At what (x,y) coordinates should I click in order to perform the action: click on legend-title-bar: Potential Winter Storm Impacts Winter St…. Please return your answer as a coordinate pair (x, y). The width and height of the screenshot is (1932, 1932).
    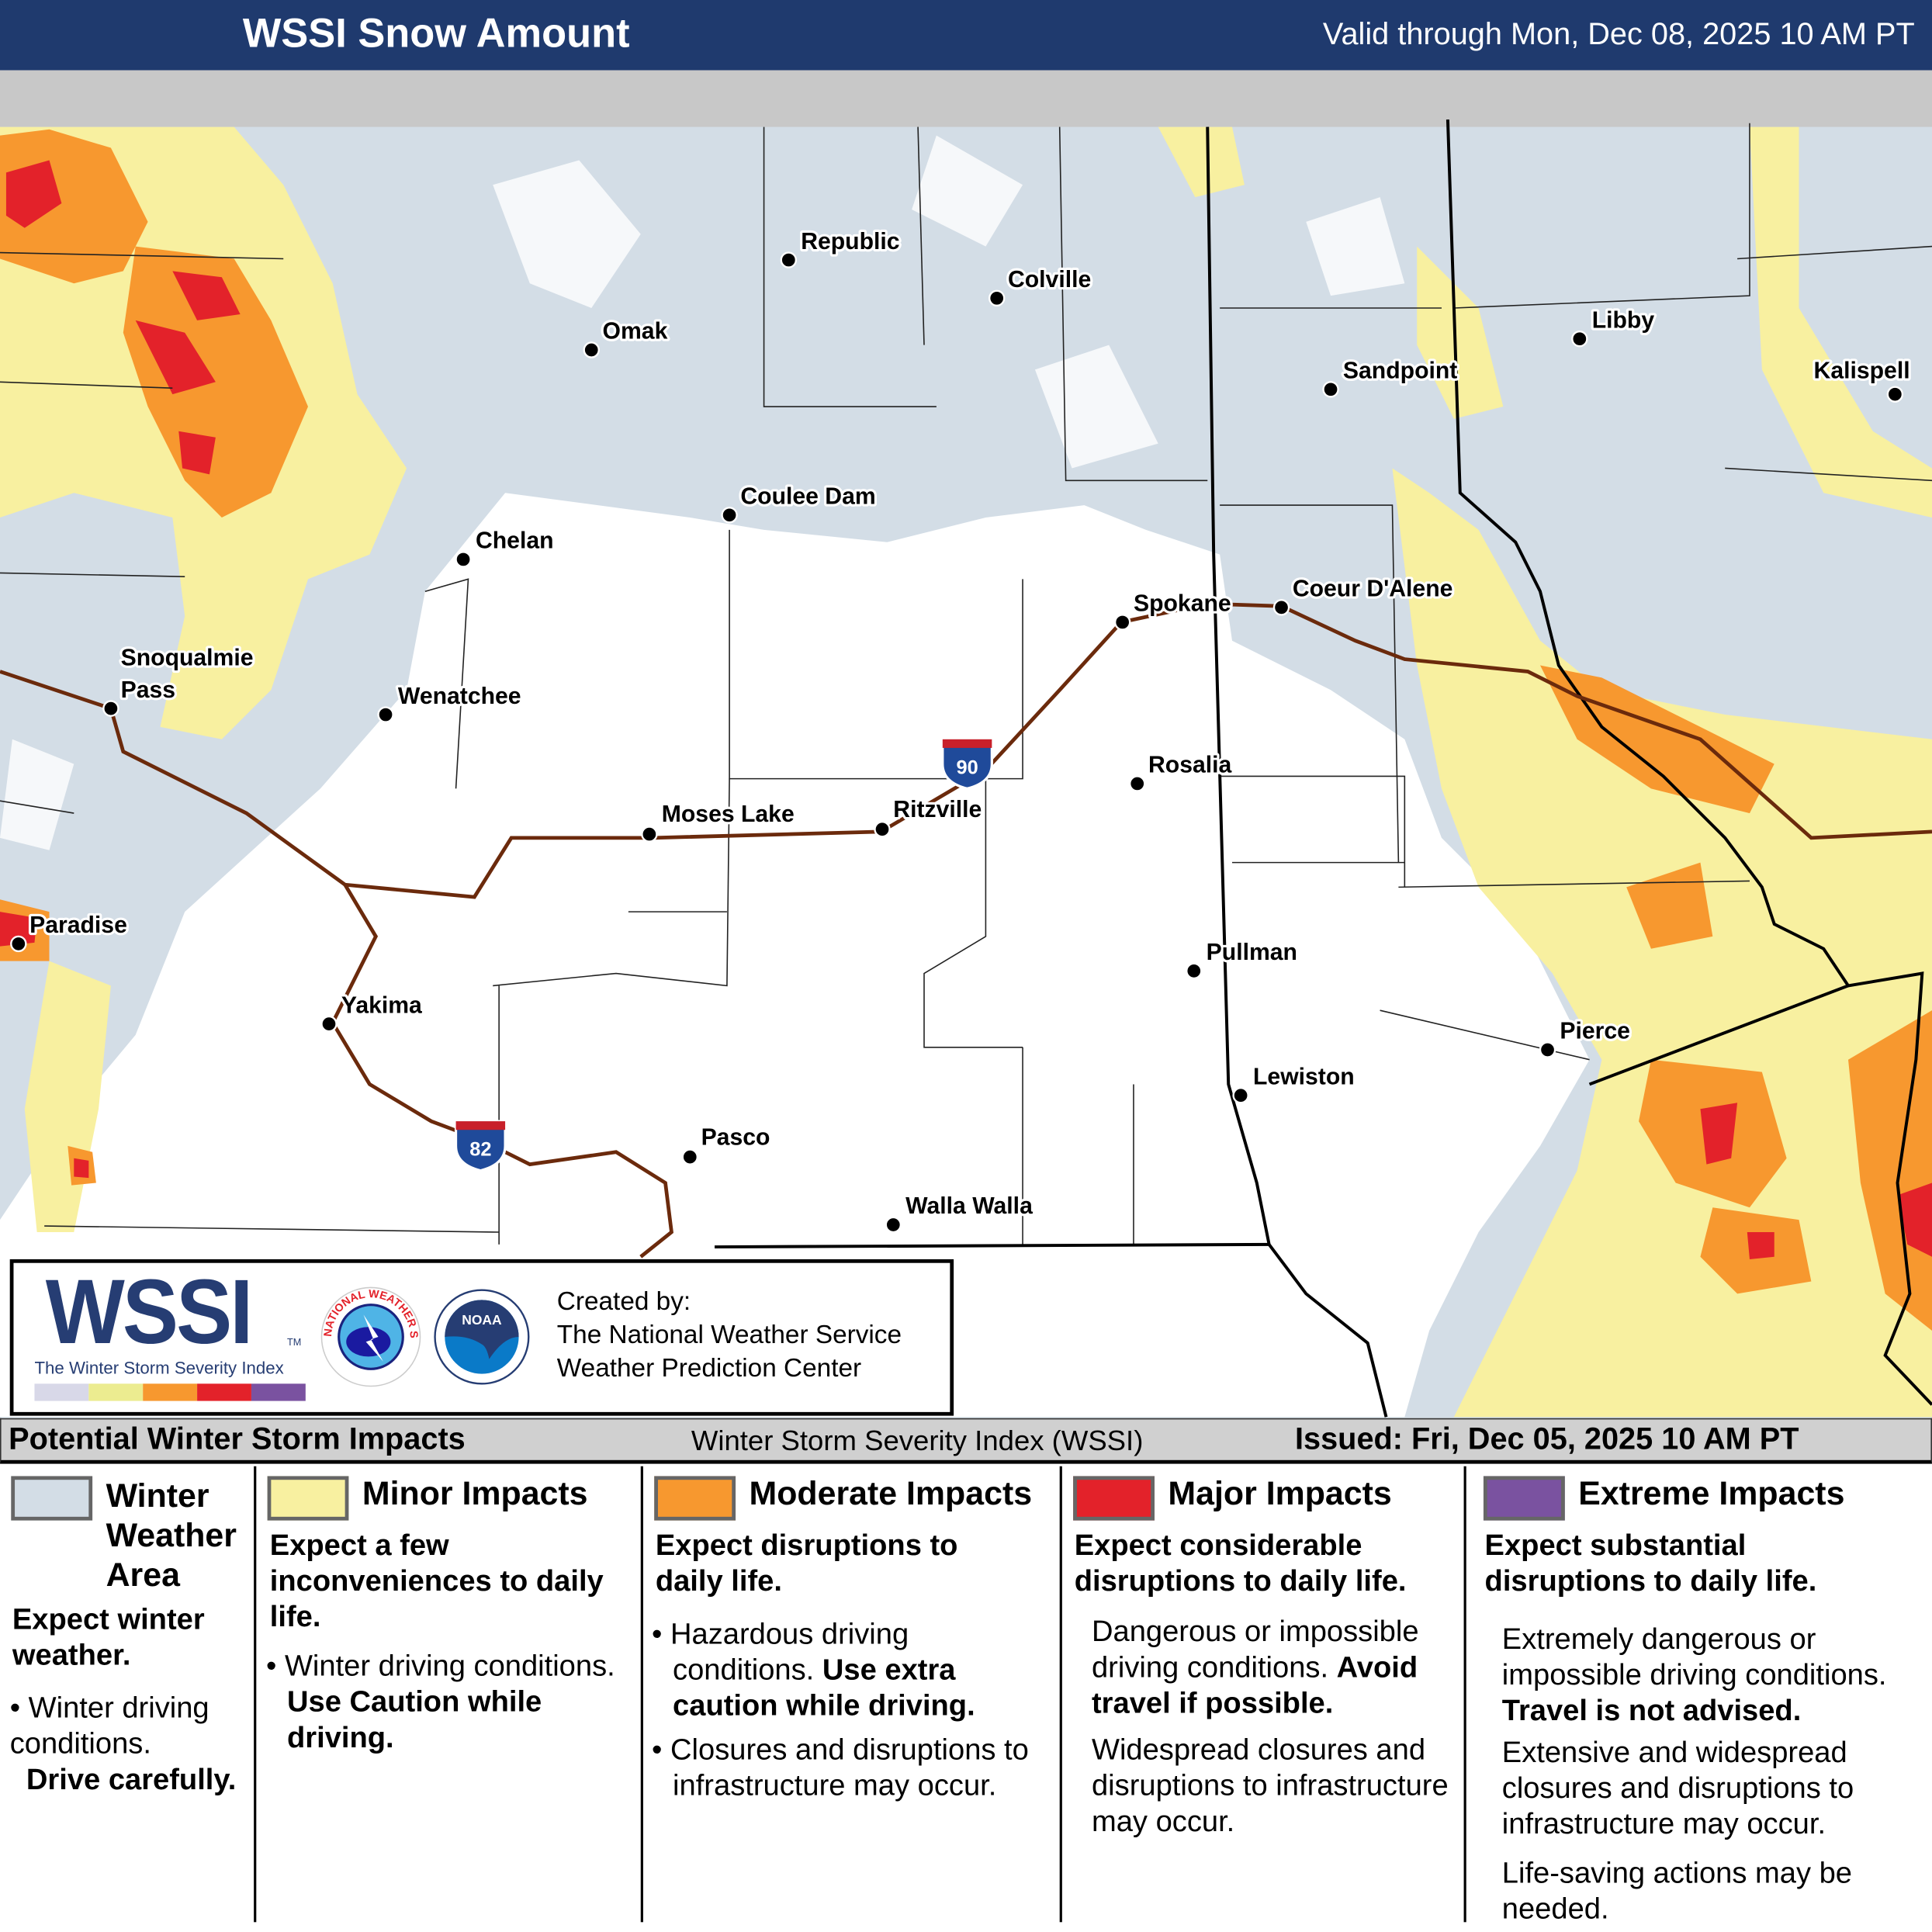
    Looking at the image, I should click on (966, 1441).